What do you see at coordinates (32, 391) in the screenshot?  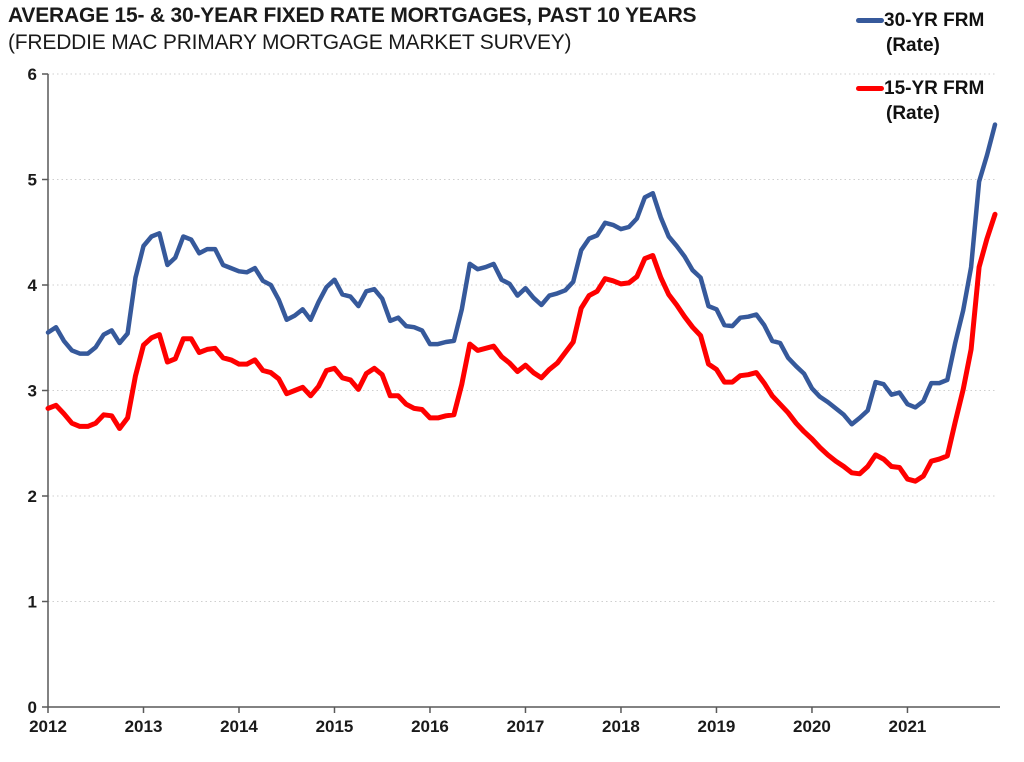 I see `y-axis-label-3: 3` at bounding box center [32, 391].